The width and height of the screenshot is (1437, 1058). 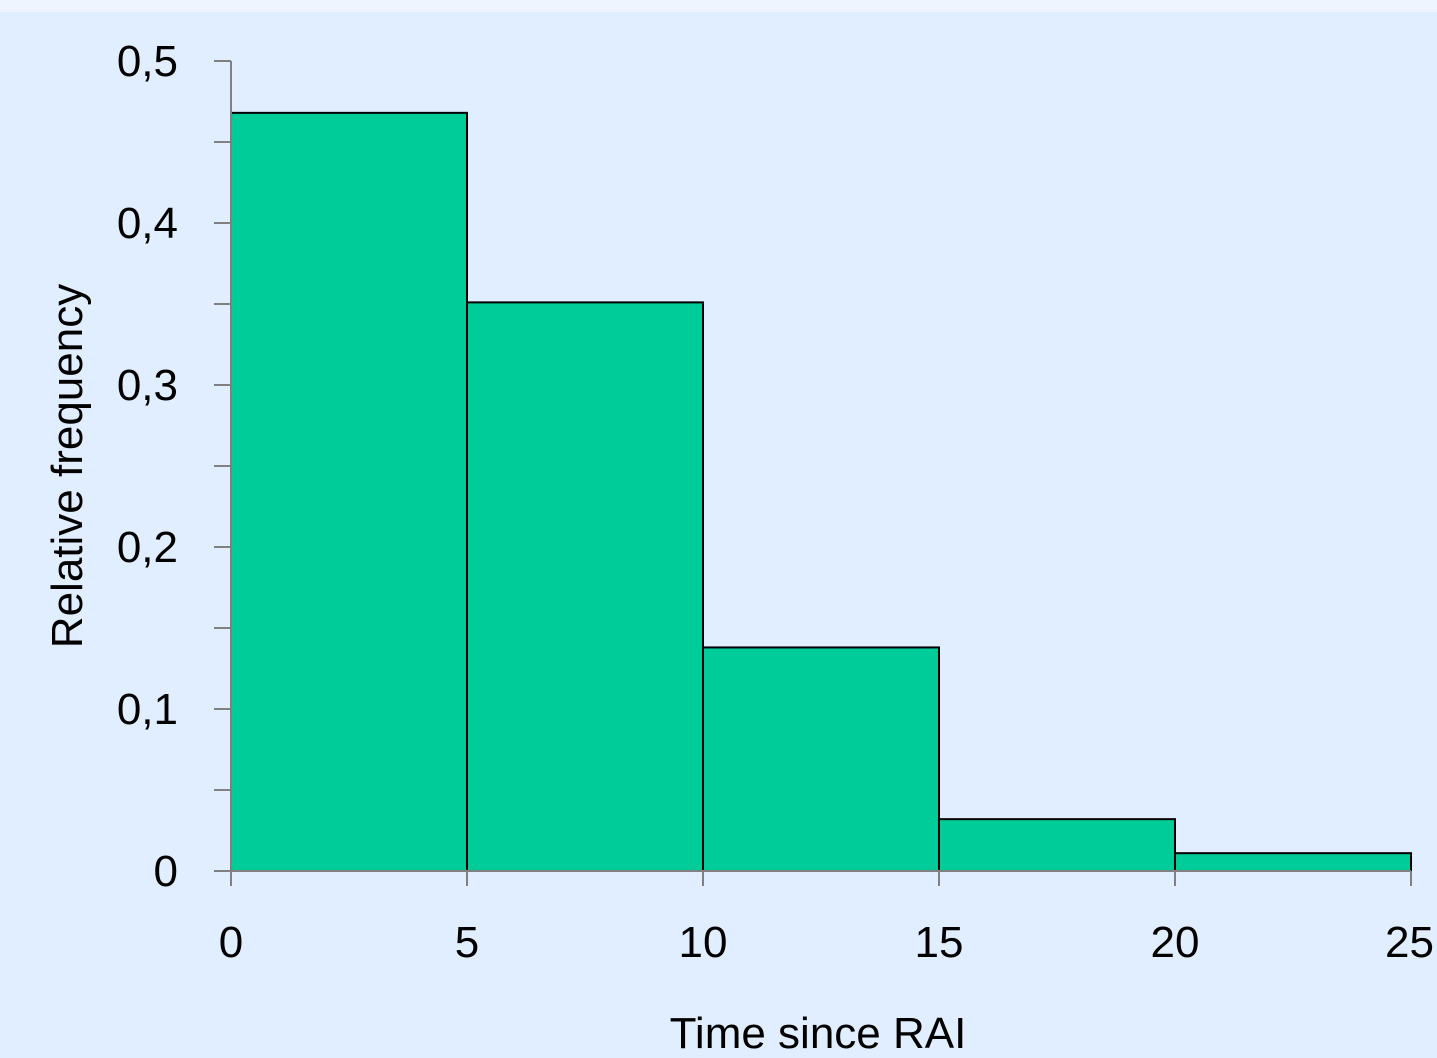 What do you see at coordinates (818, 1033) in the screenshot?
I see `x-axis-title: Time since RAI` at bounding box center [818, 1033].